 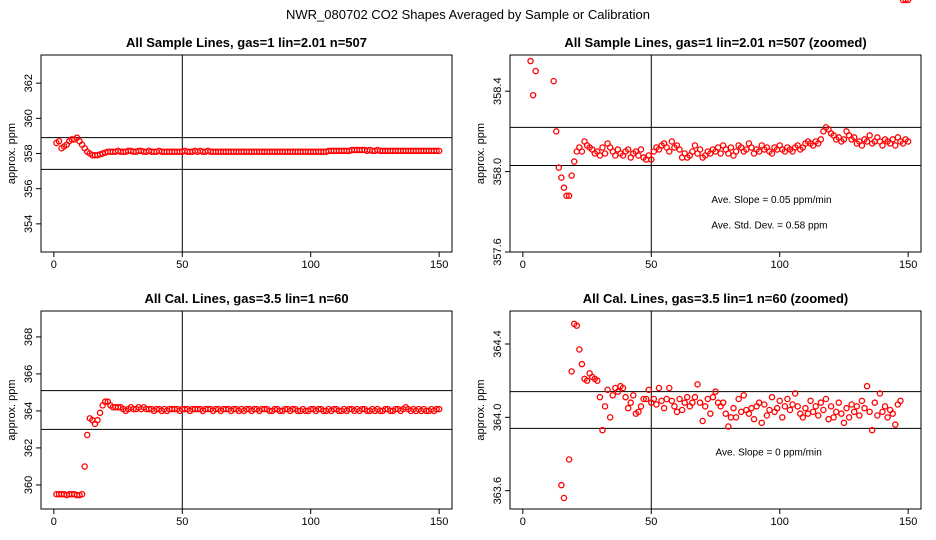 I want to click on y-tick-label: 364, so click(x=29, y=411).